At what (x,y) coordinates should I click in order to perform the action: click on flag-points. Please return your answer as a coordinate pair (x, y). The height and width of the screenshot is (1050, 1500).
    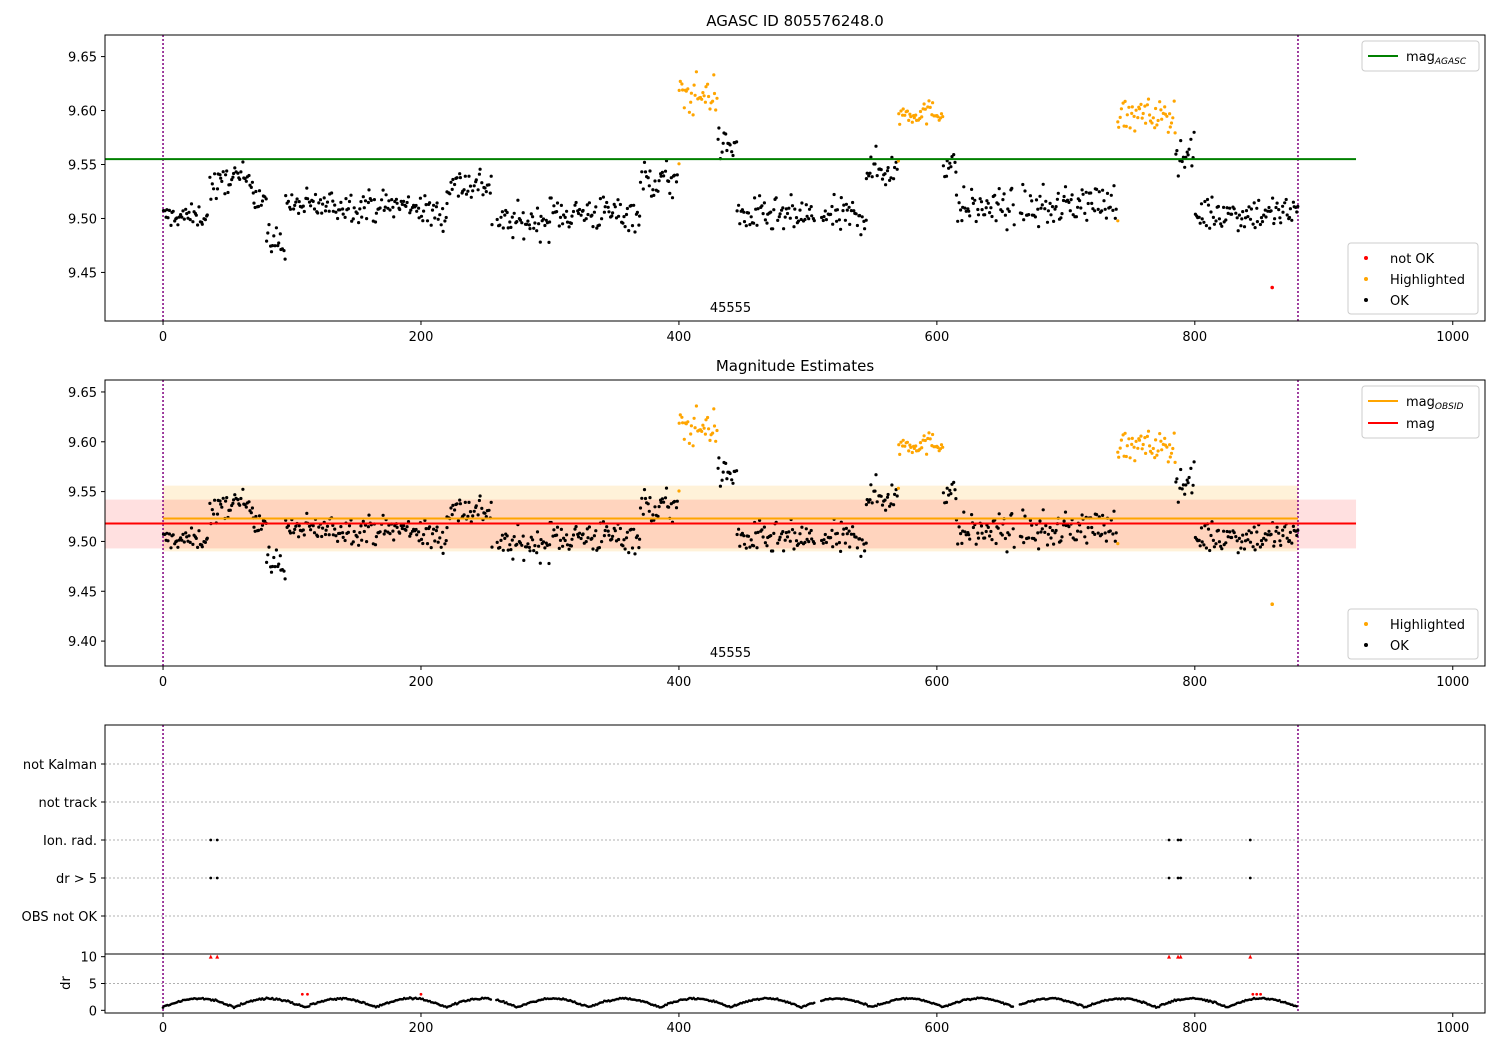
    Looking at the image, I should click on (729, 924).